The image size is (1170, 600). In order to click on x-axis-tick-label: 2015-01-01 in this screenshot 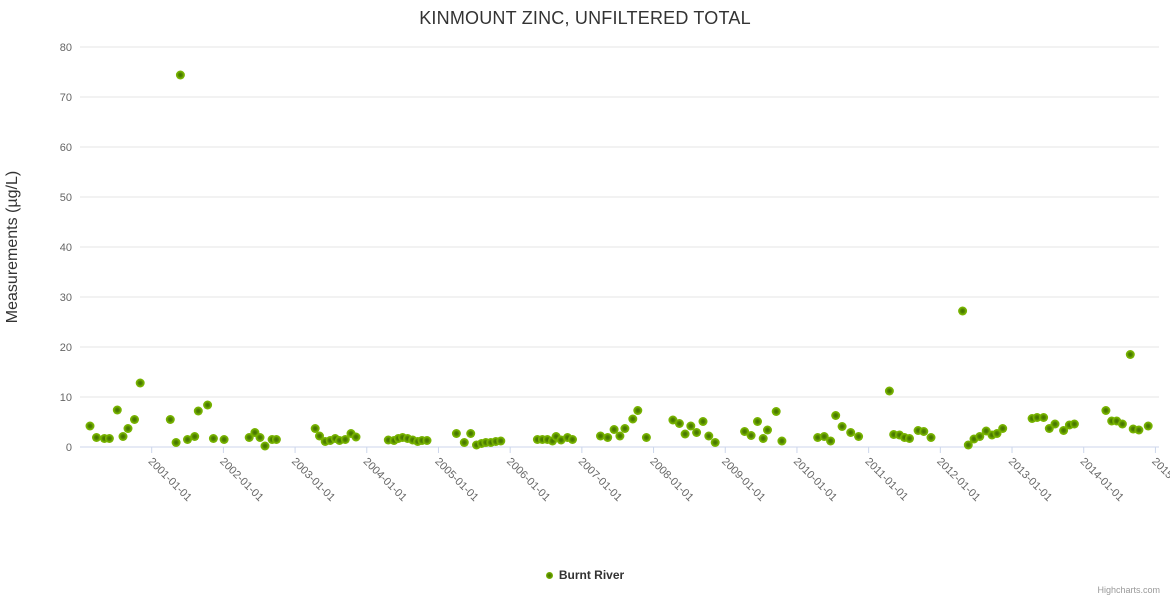, I will do `click(1159, 480)`.